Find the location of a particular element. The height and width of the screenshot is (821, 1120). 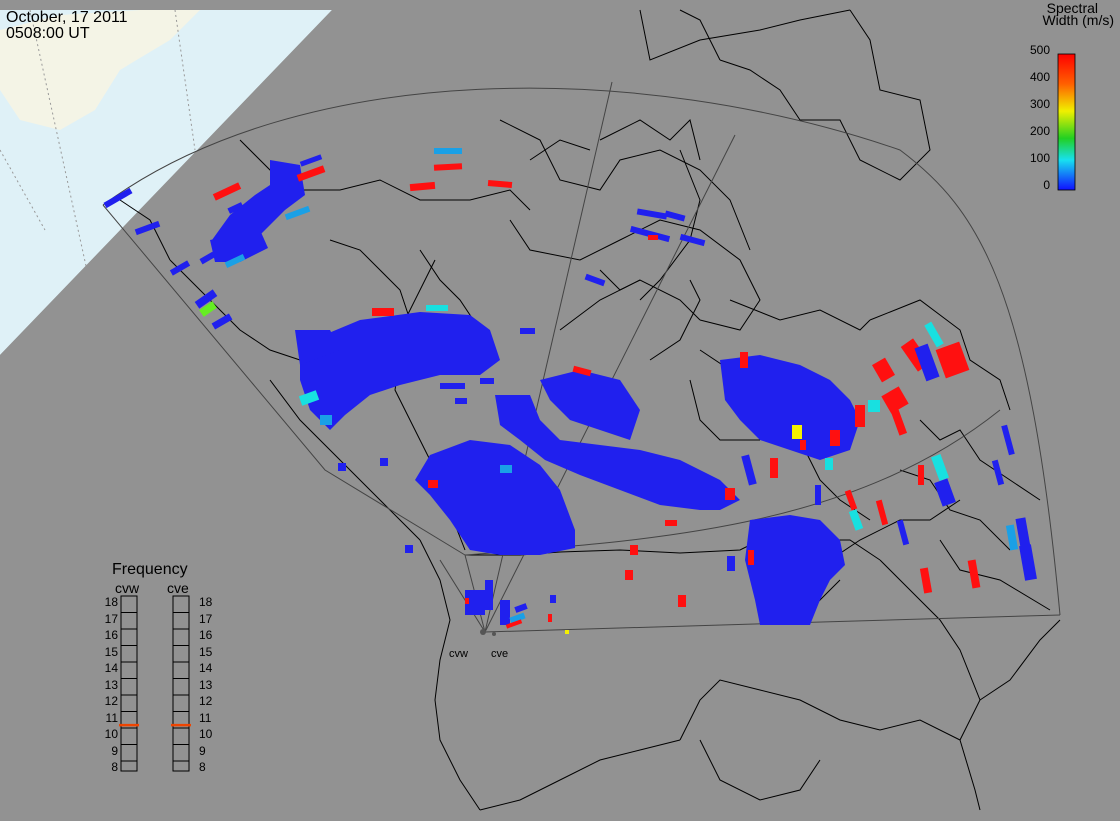

colorbar-tick: 300 is located at coordinates (1039, 104).